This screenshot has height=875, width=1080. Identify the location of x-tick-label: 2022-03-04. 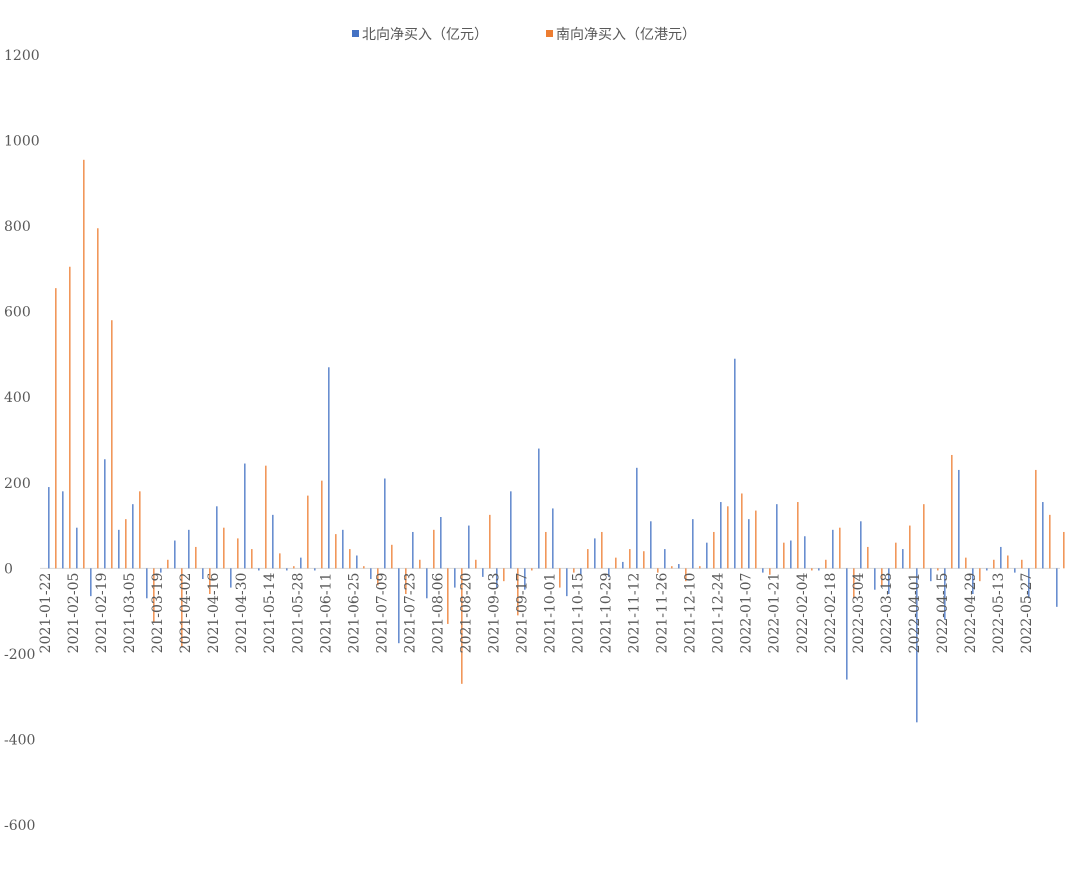
(859, 613).